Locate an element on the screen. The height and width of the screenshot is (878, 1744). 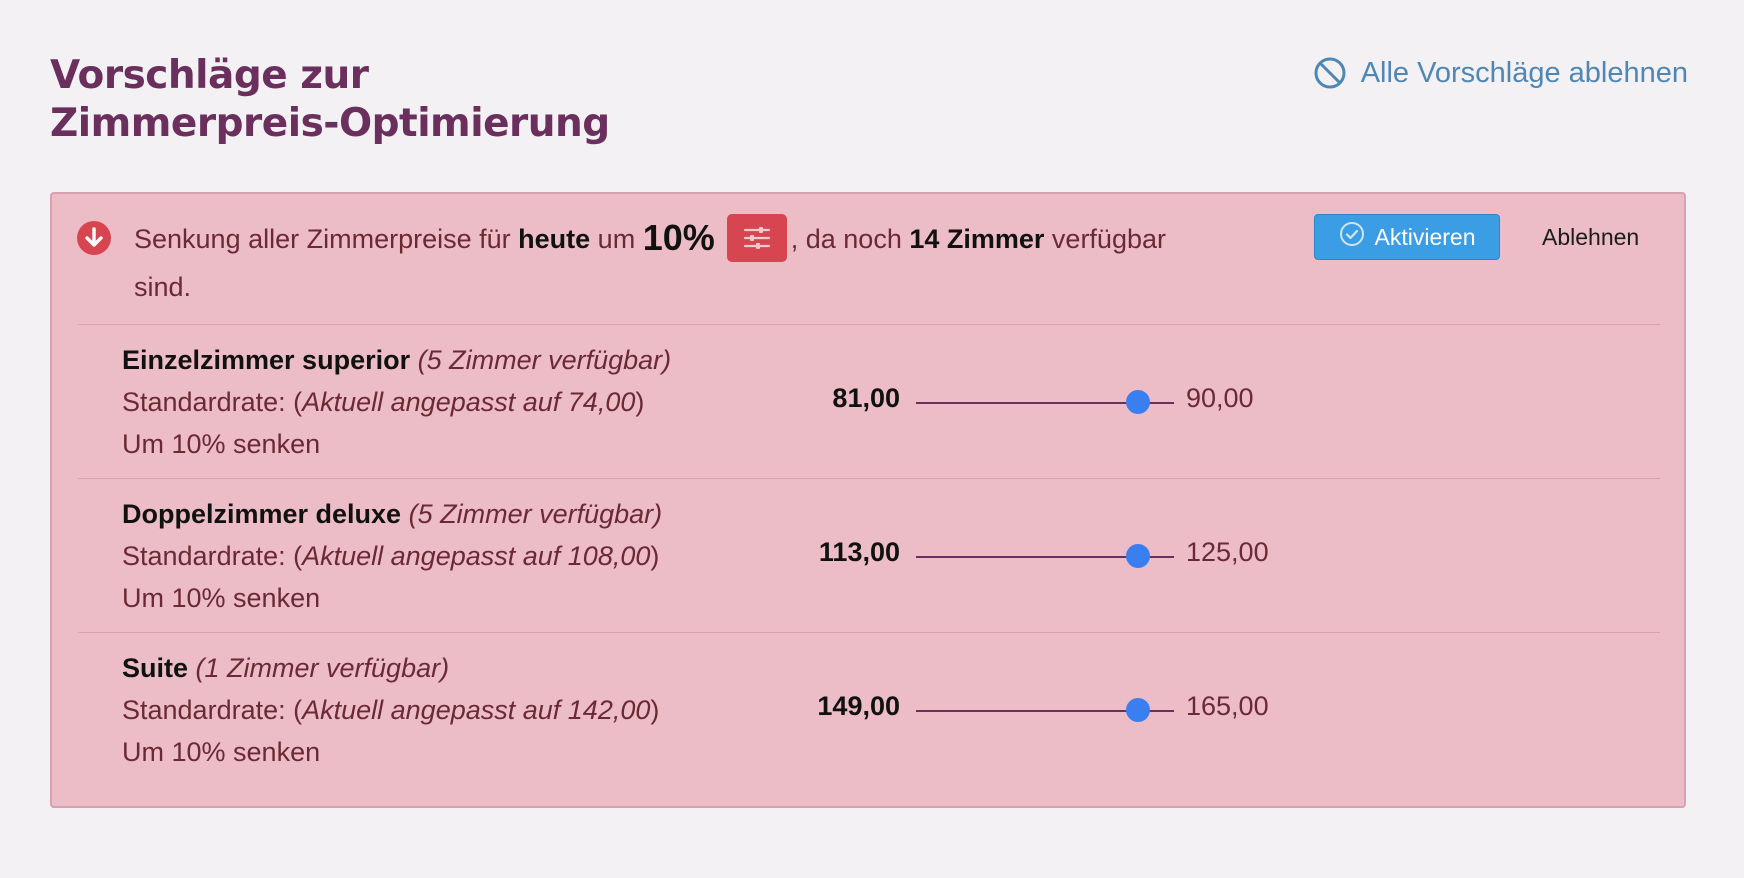
decline-button: Ablehnen is located at coordinates (1591, 236).